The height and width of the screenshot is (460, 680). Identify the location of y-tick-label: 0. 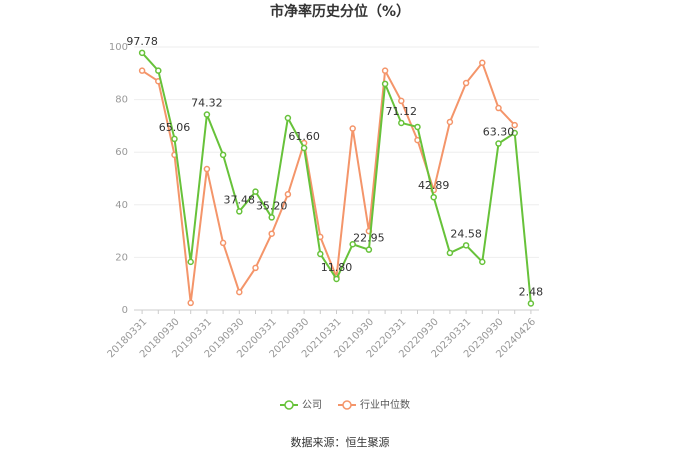
(125, 310).